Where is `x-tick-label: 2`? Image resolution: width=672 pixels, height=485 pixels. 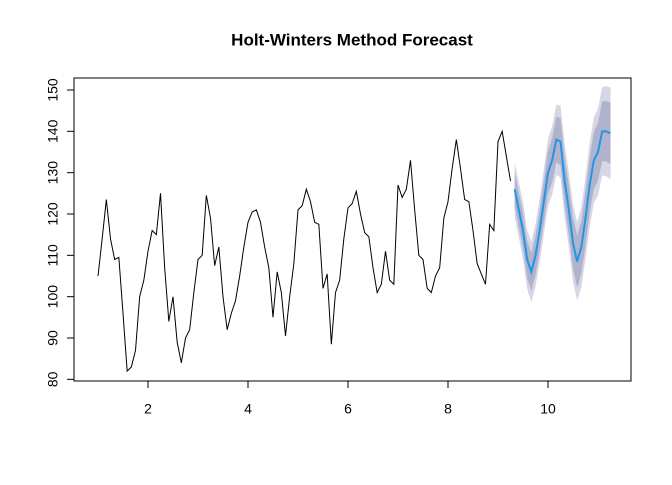
x-tick-label: 2 is located at coordinates (148, 409).